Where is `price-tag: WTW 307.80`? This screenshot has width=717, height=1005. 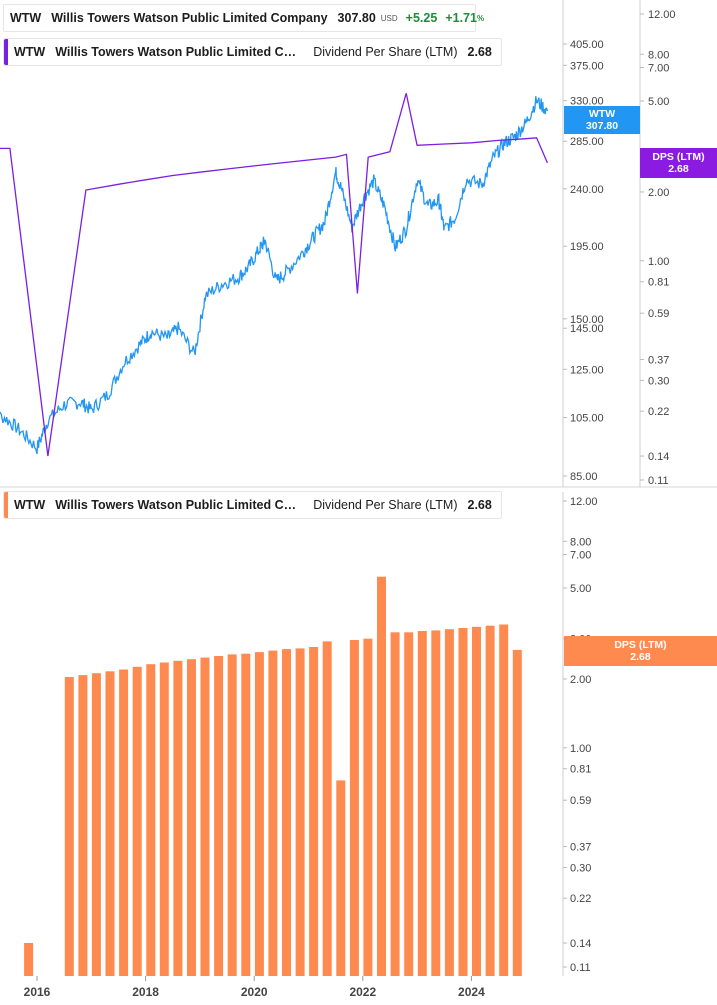
price-tag: WTW 307.80 is located at coordinates (602, 120).